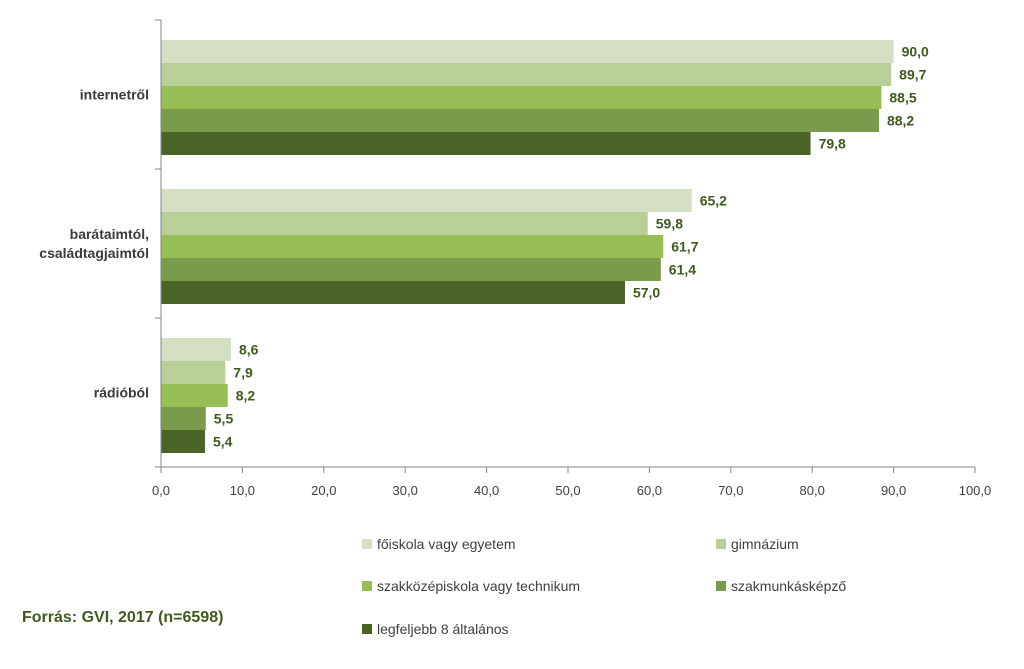 The width and height of the screenshot is (1024, 669). What do you see at coordinates (94, 253) in the screenshot?
I see `category-label-2-line-2: családtagjaimtól` at bounding box center [94, 253].